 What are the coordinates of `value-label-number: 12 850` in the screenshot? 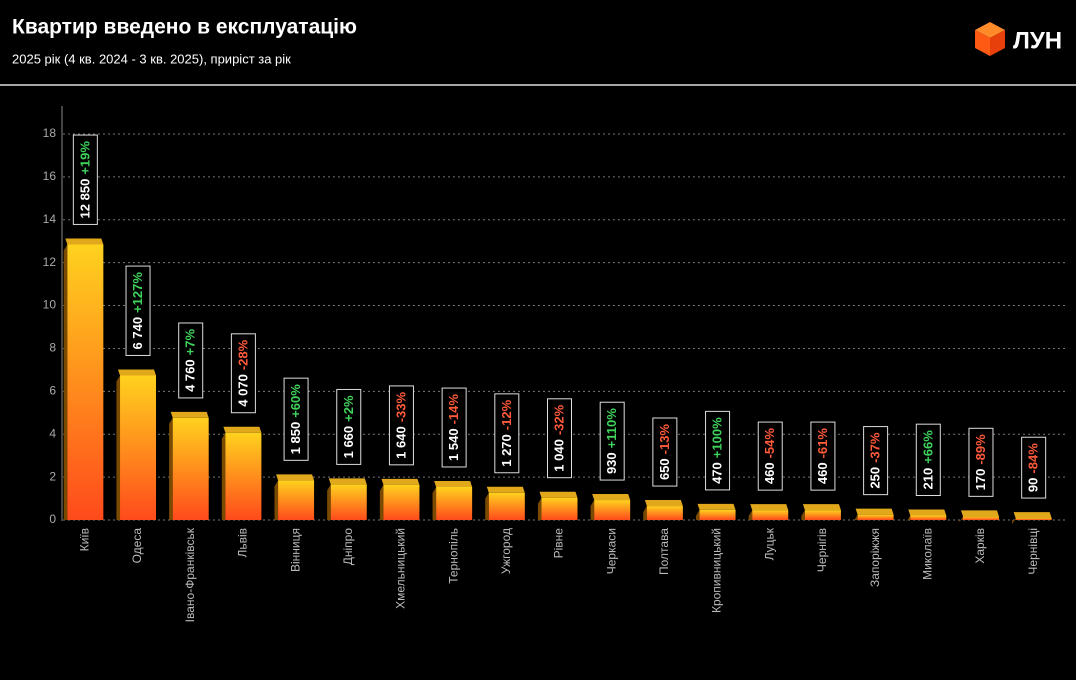 It's located at (85, 199).